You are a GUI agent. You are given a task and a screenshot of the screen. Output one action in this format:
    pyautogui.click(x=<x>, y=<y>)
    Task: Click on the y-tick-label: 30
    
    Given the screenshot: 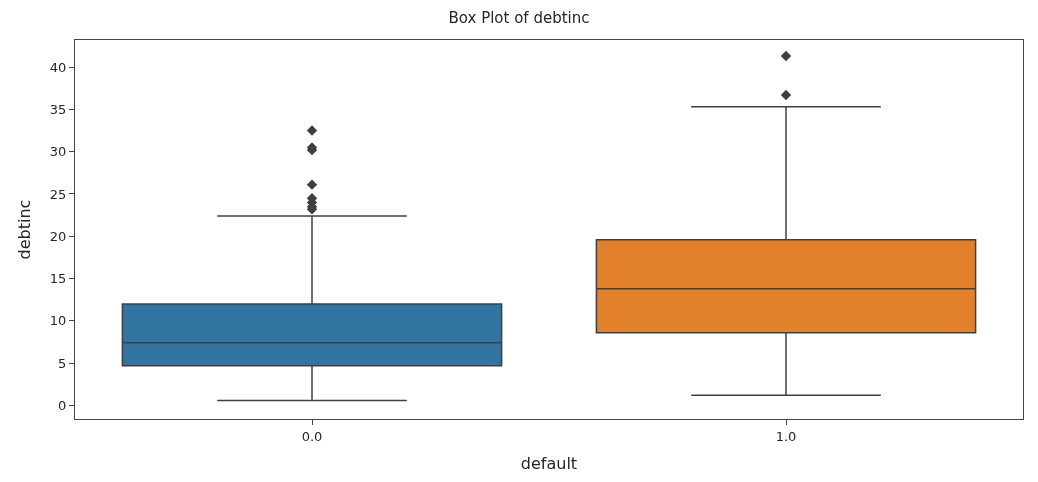 What is the action you would take?
    pyautogui.click(x=58, y=152)
    